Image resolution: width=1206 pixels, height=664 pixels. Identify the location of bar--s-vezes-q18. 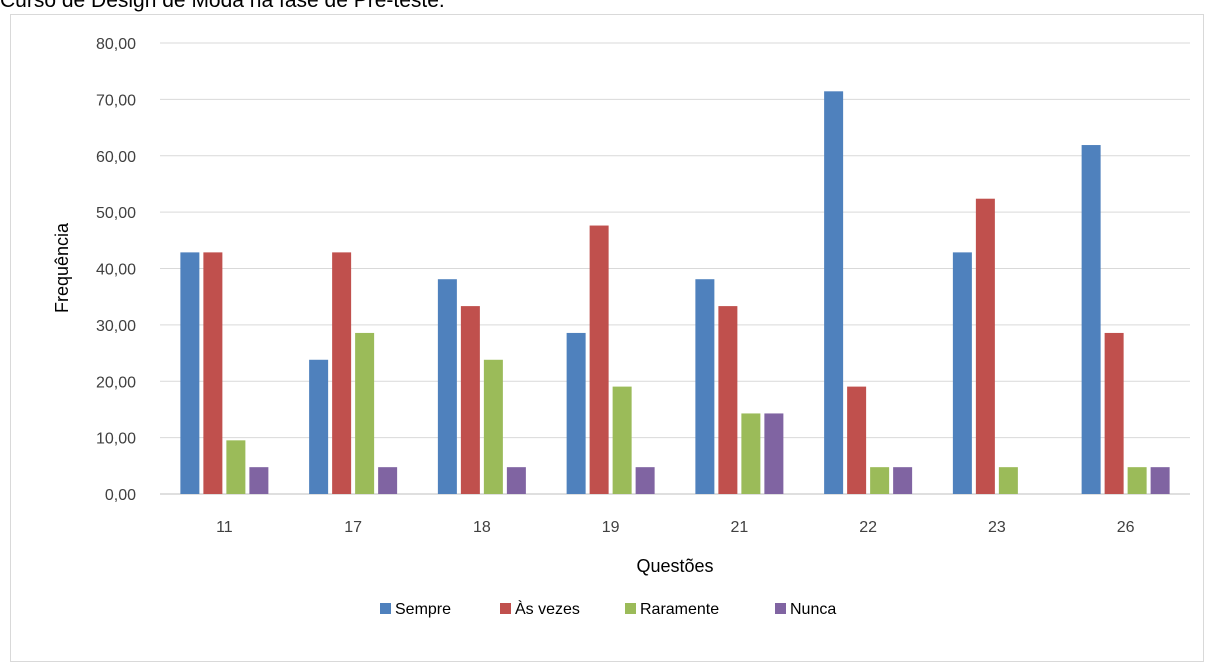
(470, 400).